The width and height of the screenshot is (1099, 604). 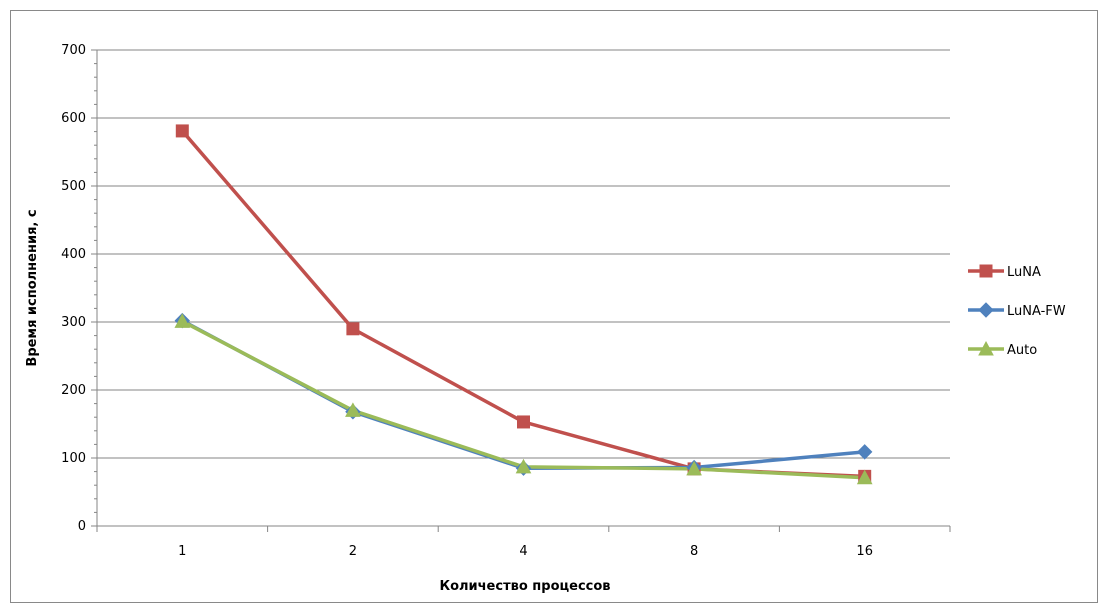 What do you see at coordinates (73, 322) in the screenshot?
I see `y-tick-label: 300` at bounding box center [73, 322].